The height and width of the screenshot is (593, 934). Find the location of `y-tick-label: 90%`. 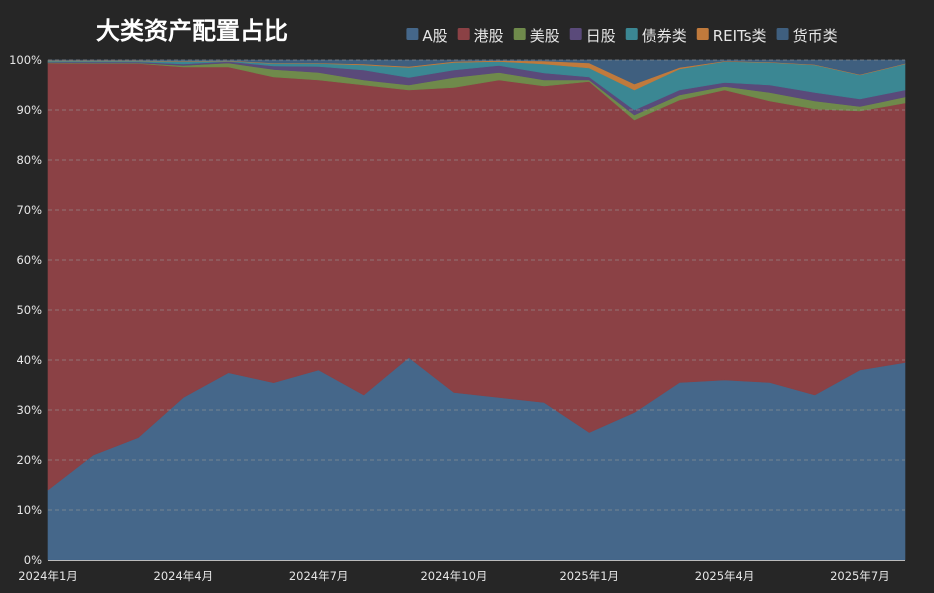

y-tick-label: 90% is located at coordinates (29, 110).